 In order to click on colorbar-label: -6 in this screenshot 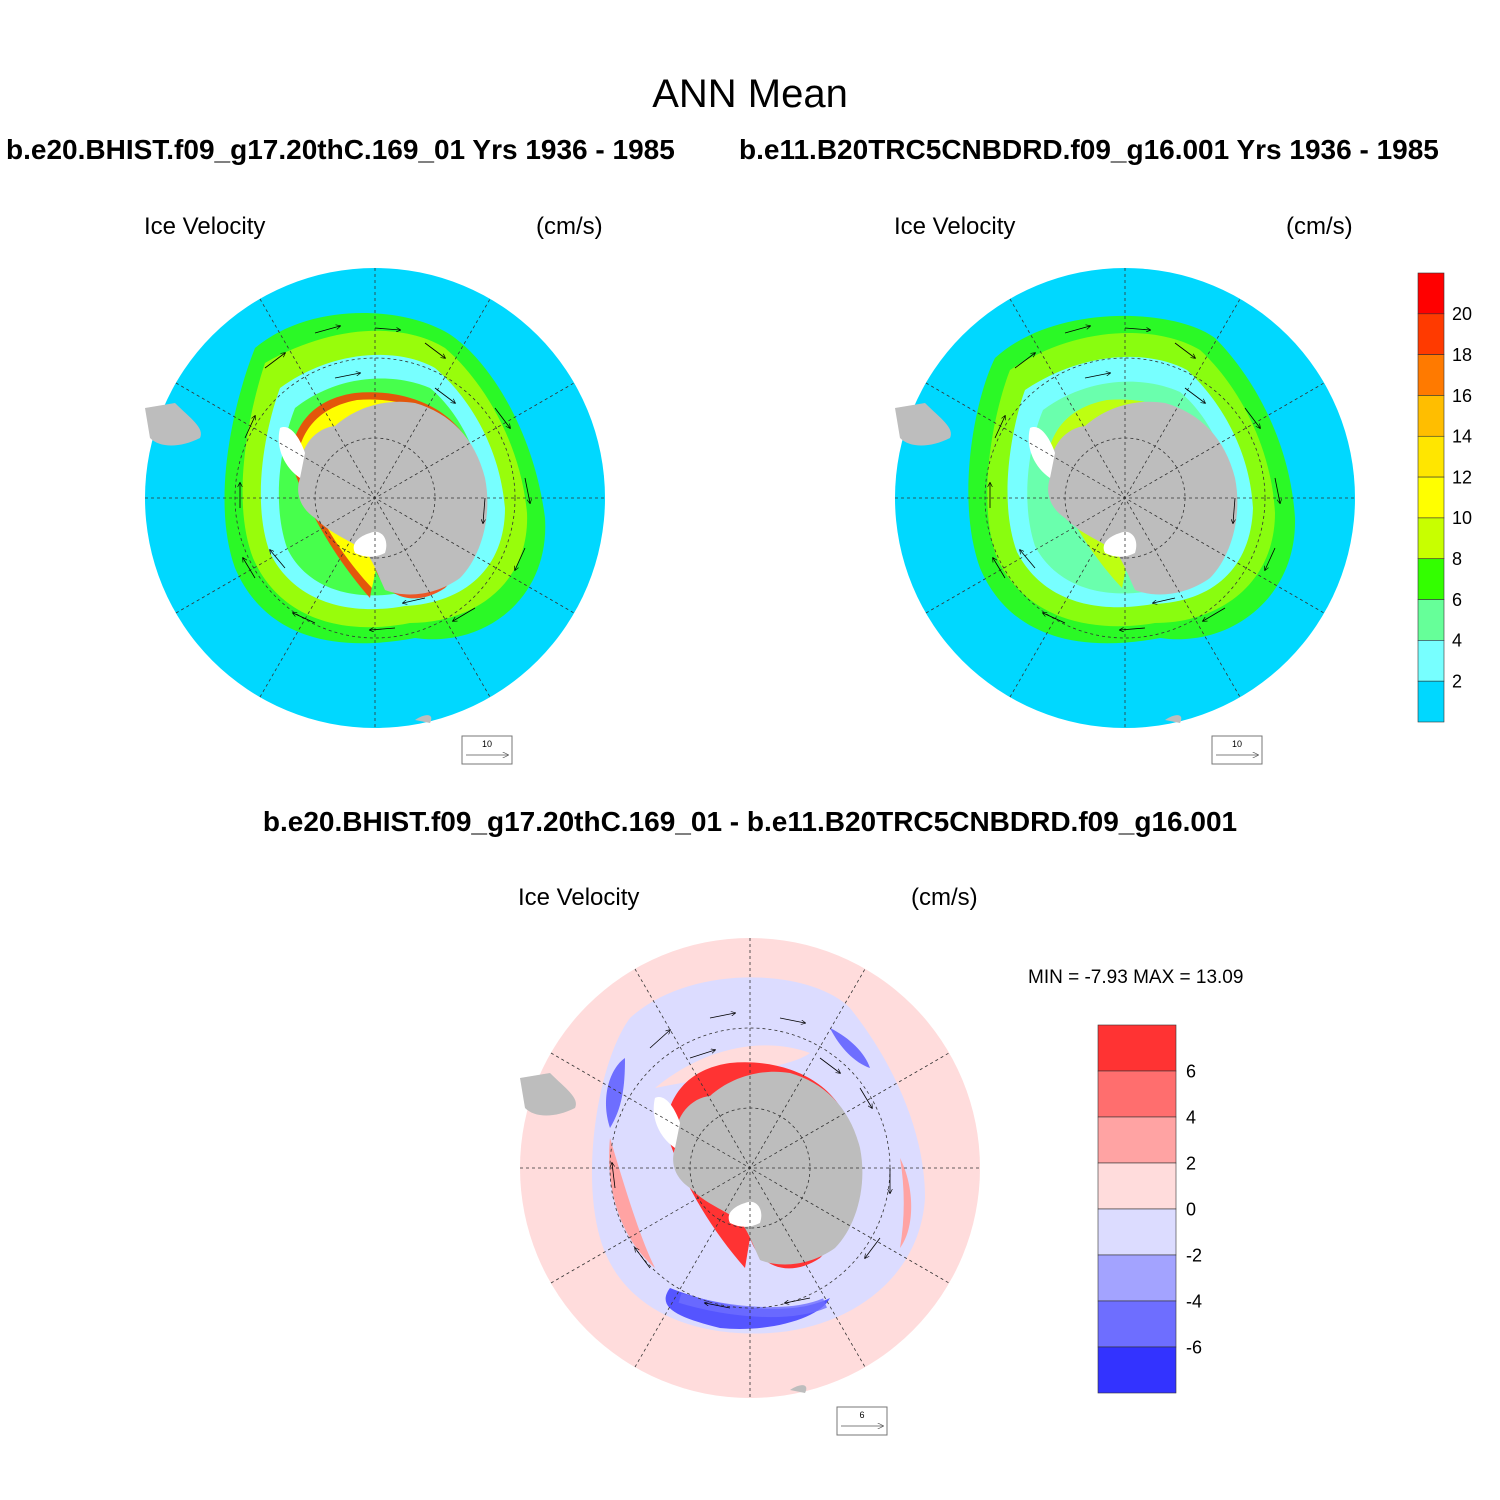, I will do `click(1194, 1347)`.